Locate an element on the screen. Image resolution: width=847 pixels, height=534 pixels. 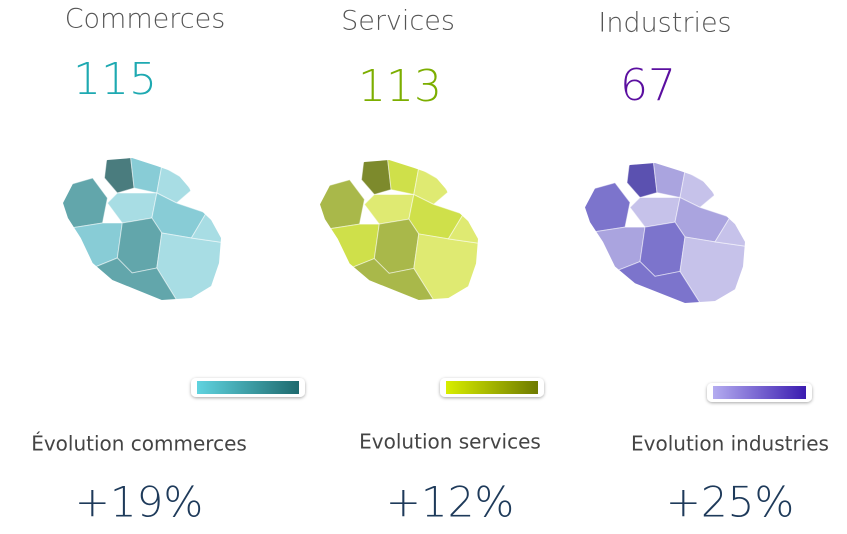
evolution-value: +25% is located at coordinates (730, 502).